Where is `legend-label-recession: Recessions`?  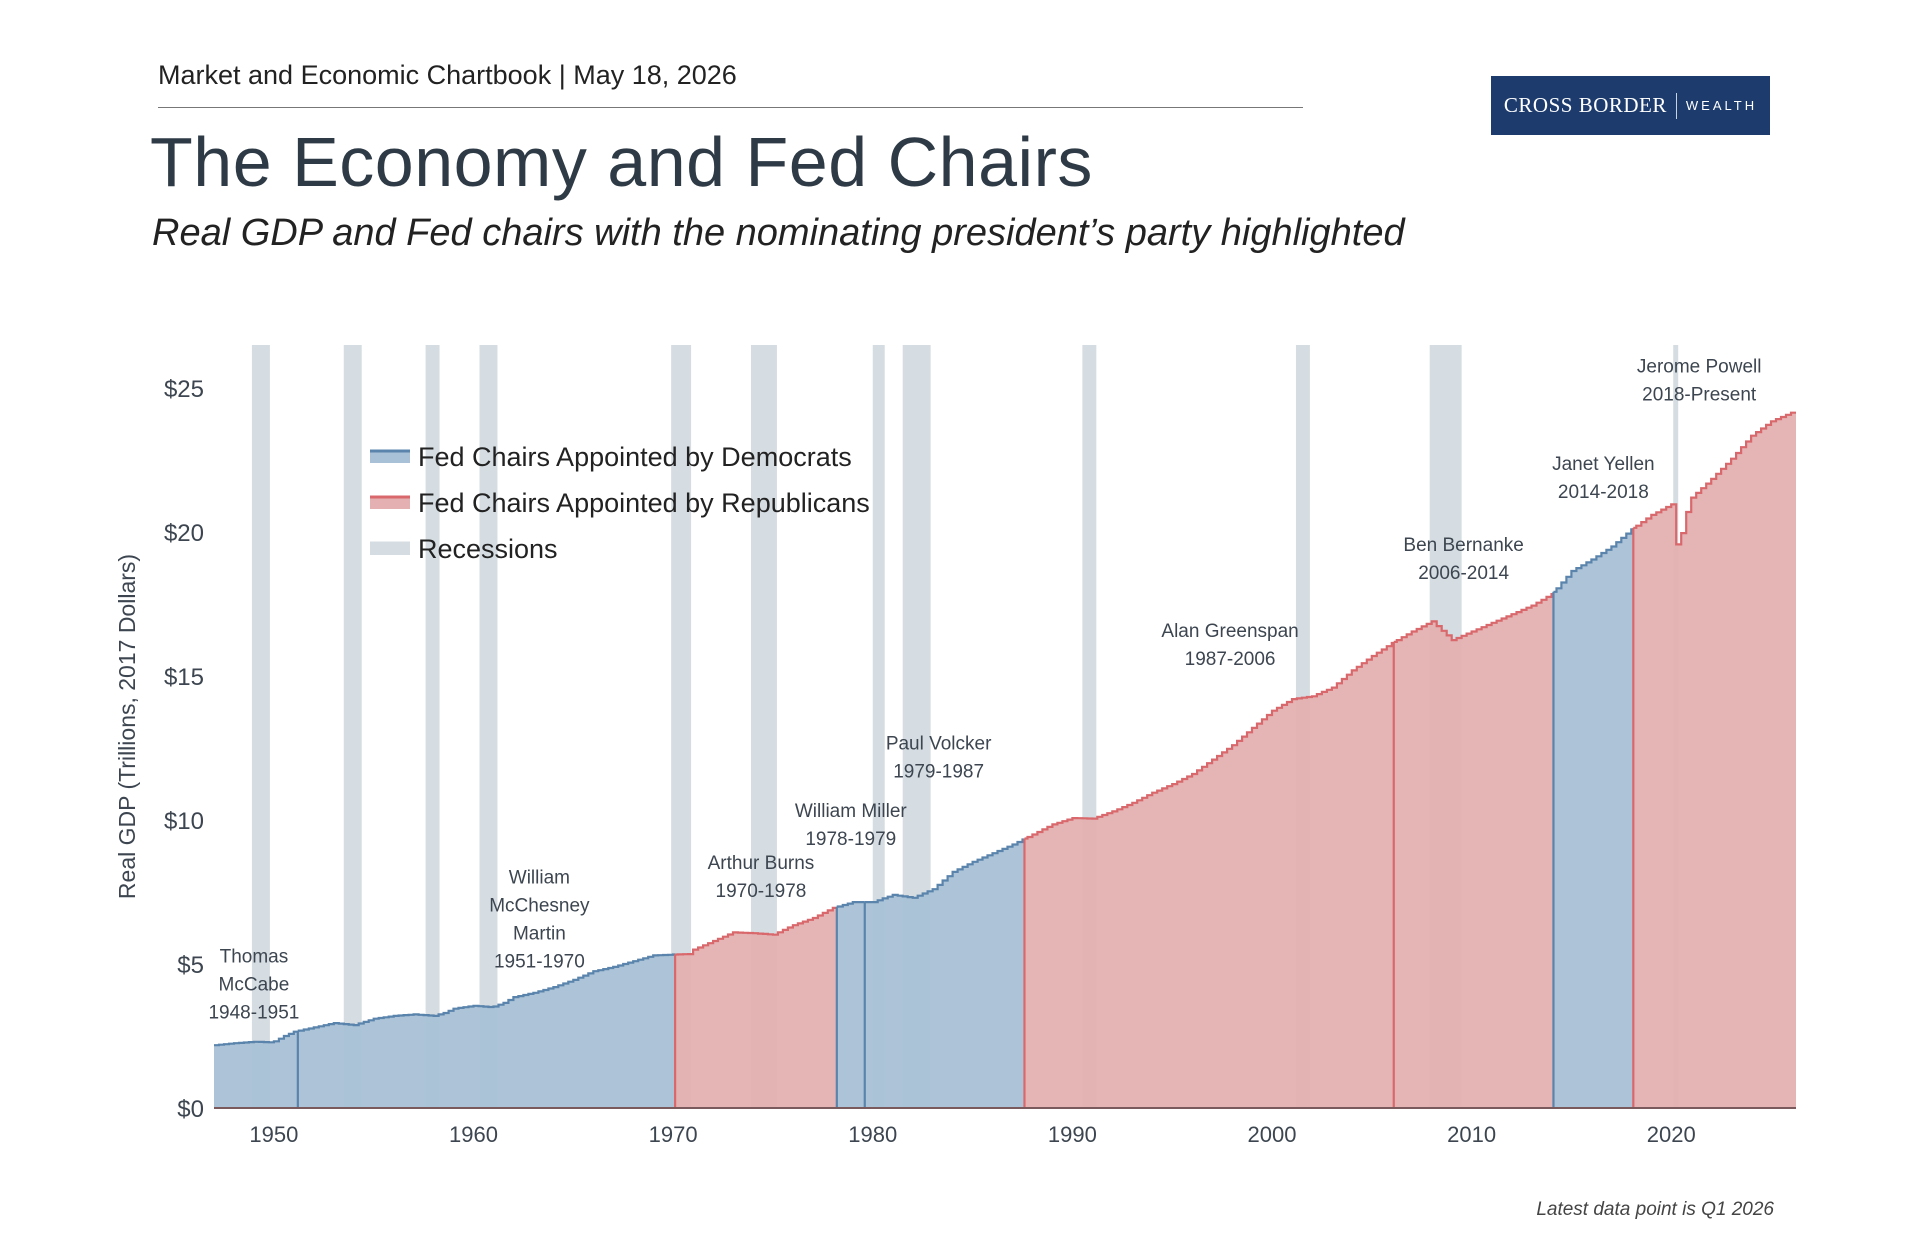 legend-label-recession: Recessions is located at coordinates (488, 549).